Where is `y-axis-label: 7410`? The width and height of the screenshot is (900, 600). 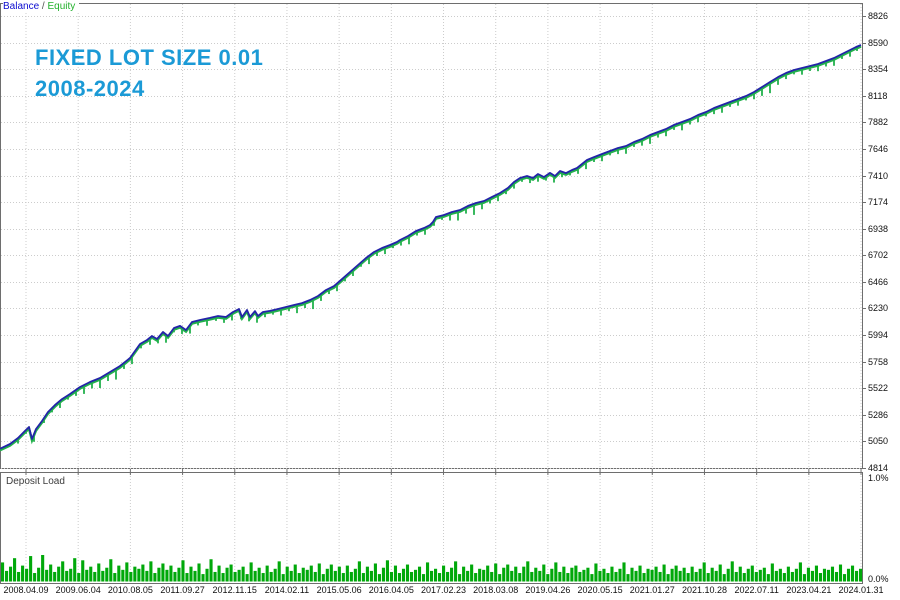
y-axis-label: 7410 is located at coordinates (878, 175).